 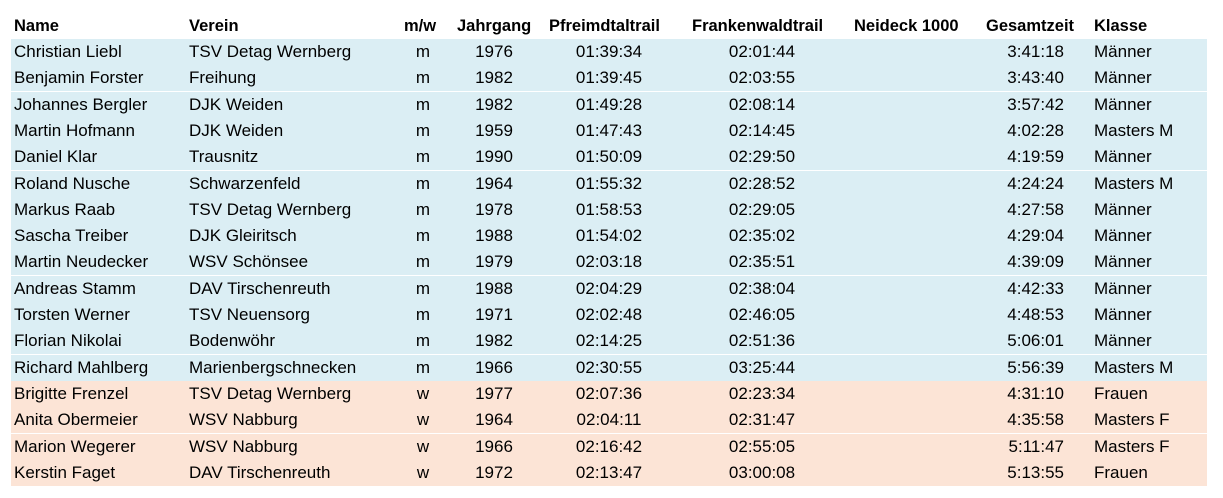 What do you see at coordinates (76, 420) in the screenshot?
I see `cell-name: Anita Obermeier` at bounding box center [76, 420].